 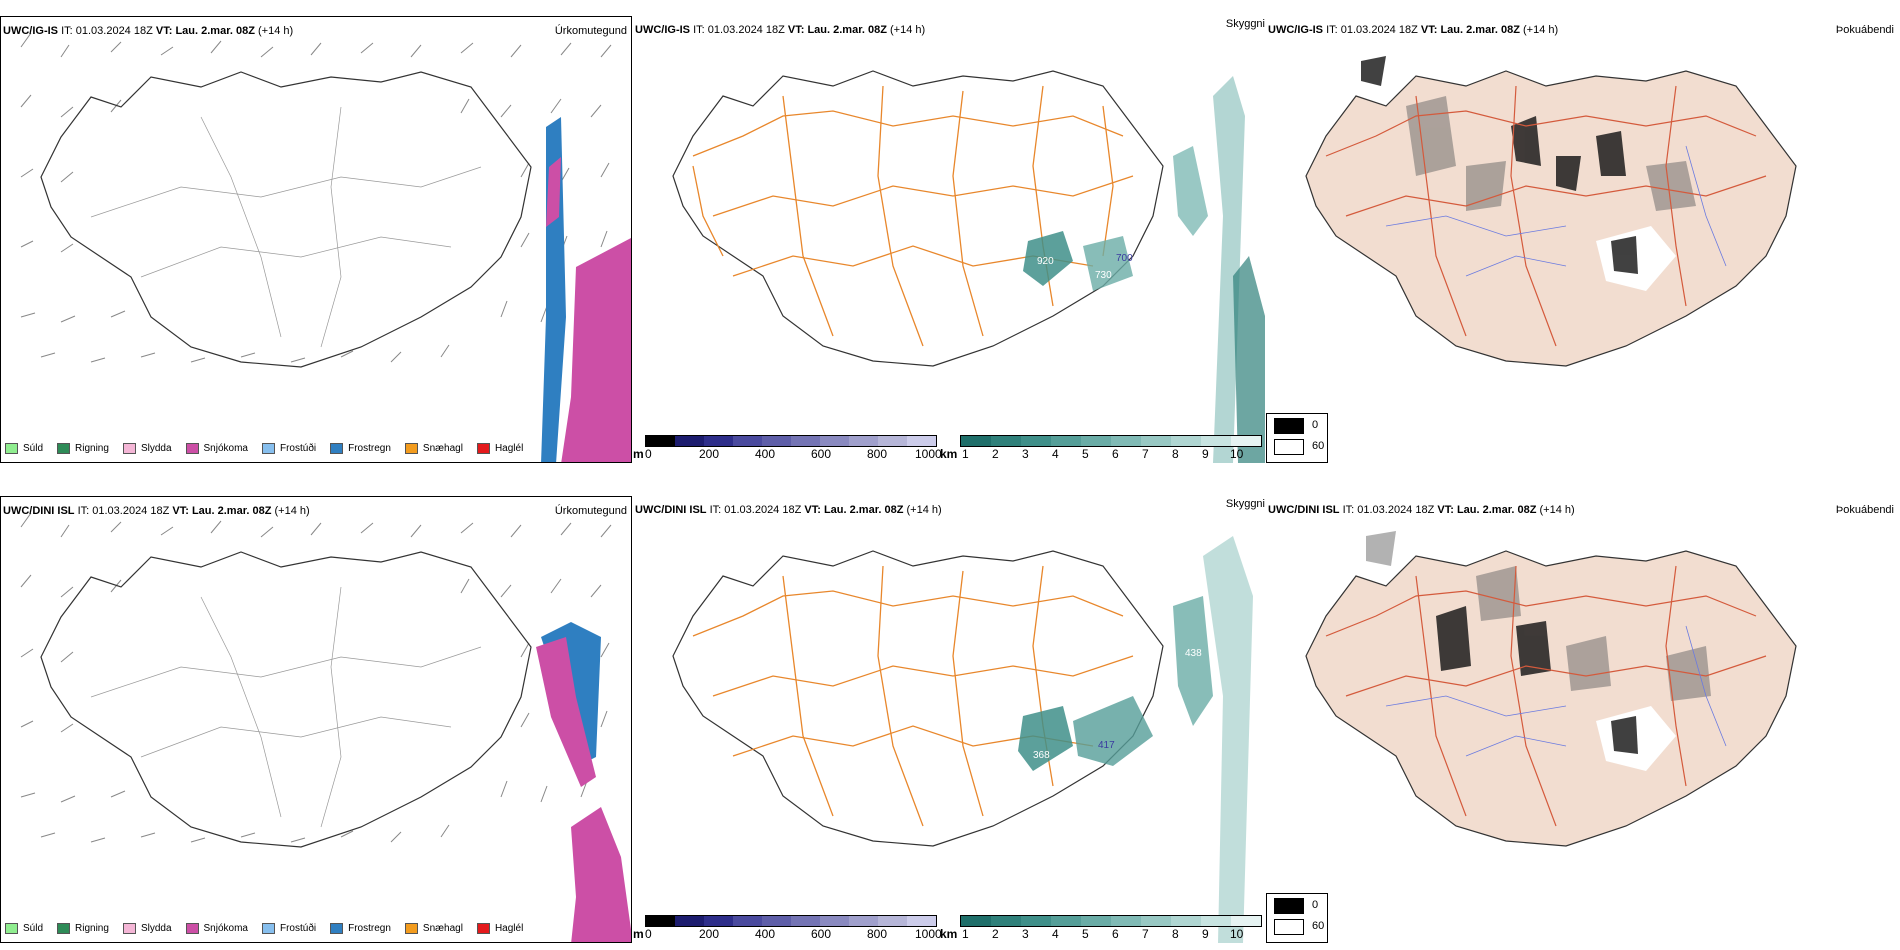 I want to click on fog-swatch-dark, so click(x=1289, y=906).